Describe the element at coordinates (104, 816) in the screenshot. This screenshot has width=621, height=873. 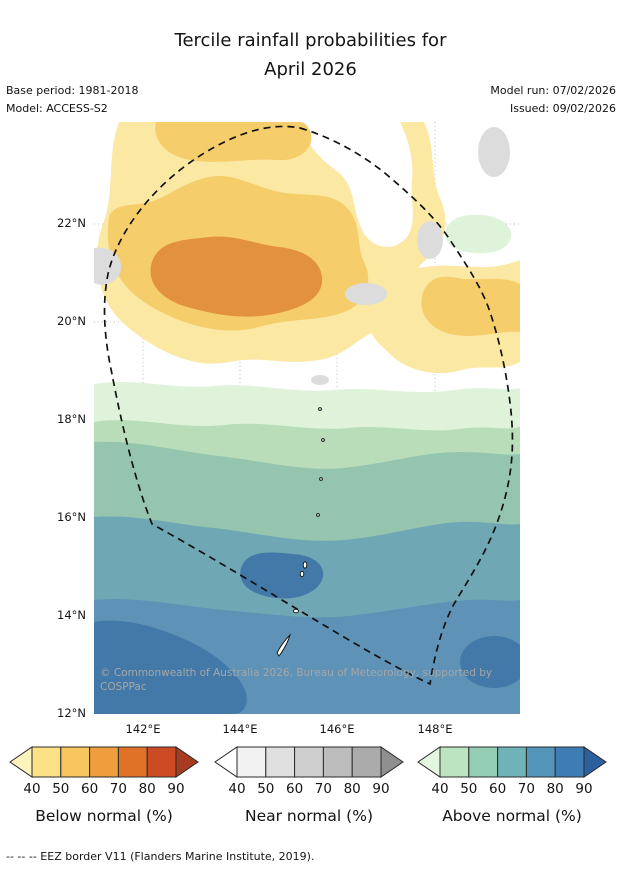
I see `legend-label-below-normal: Below normal (%)` at that location.